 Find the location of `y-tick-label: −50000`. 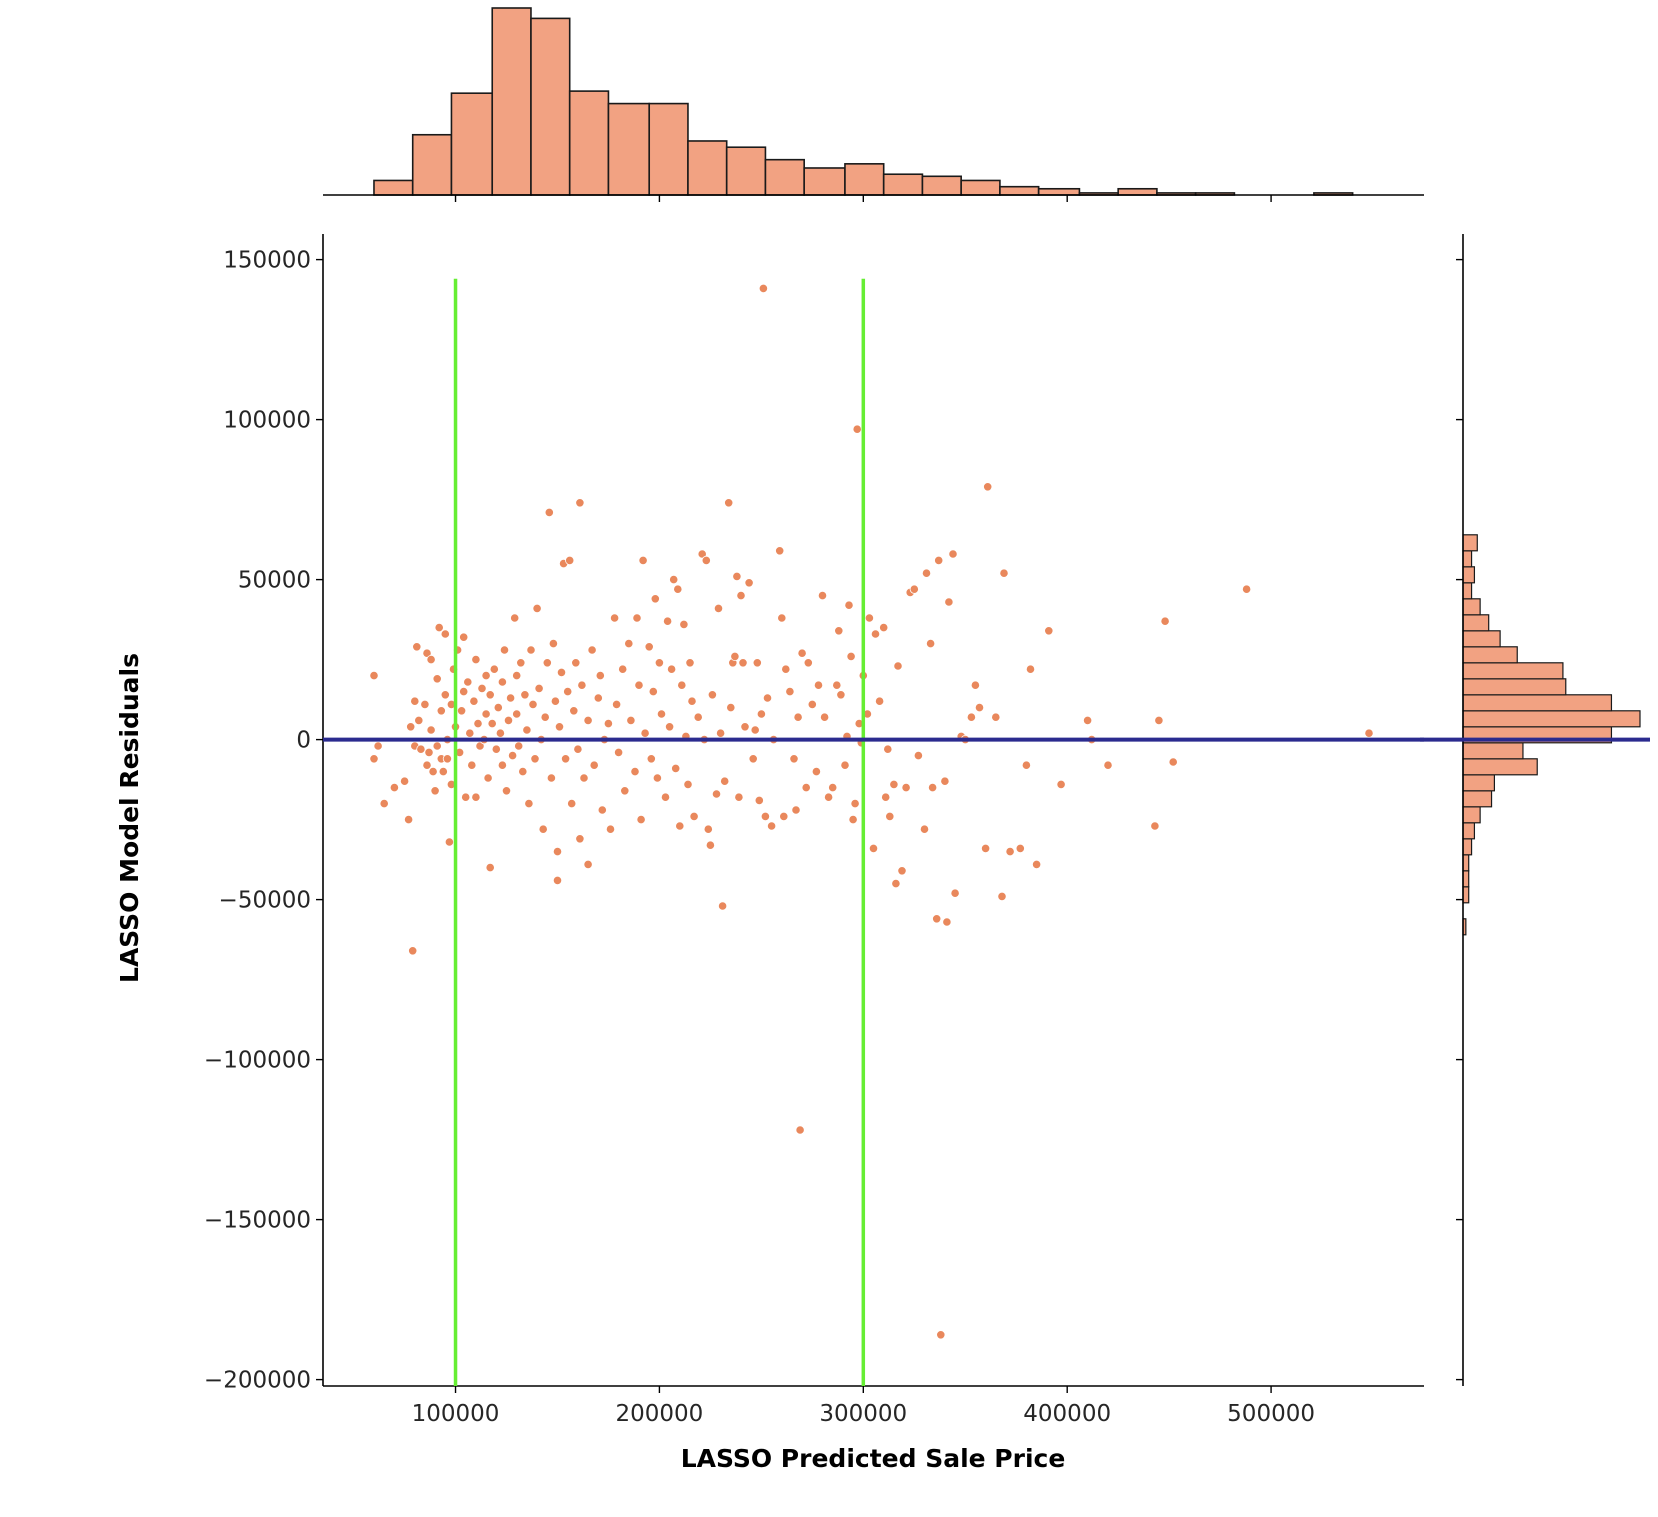

y-tick-label: −50000 is located at coordinates (265, 901).